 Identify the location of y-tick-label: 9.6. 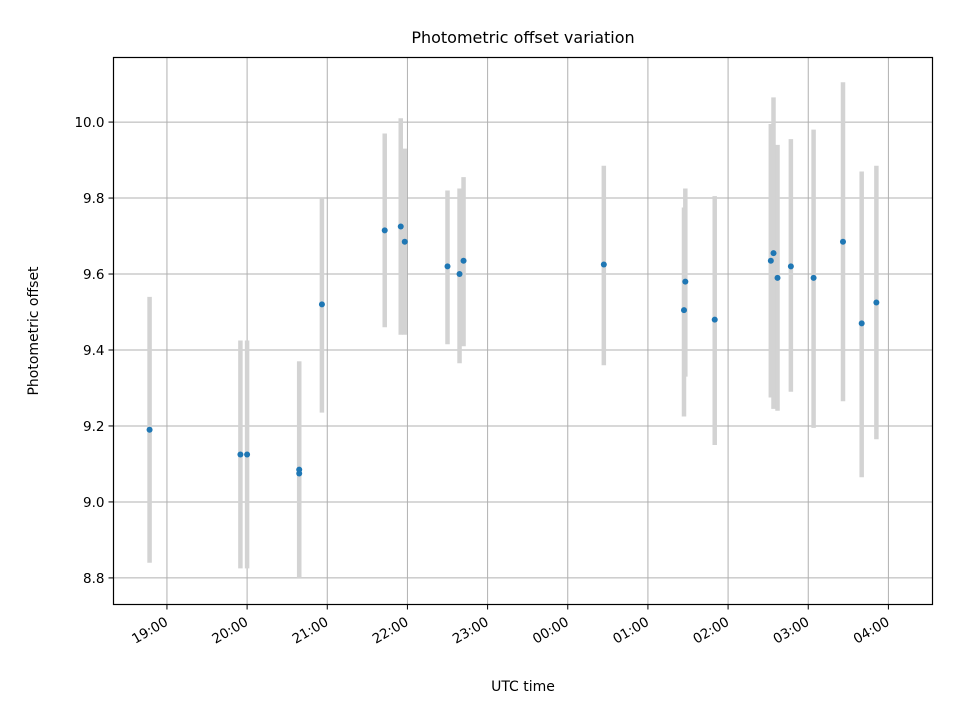
(93, 275).